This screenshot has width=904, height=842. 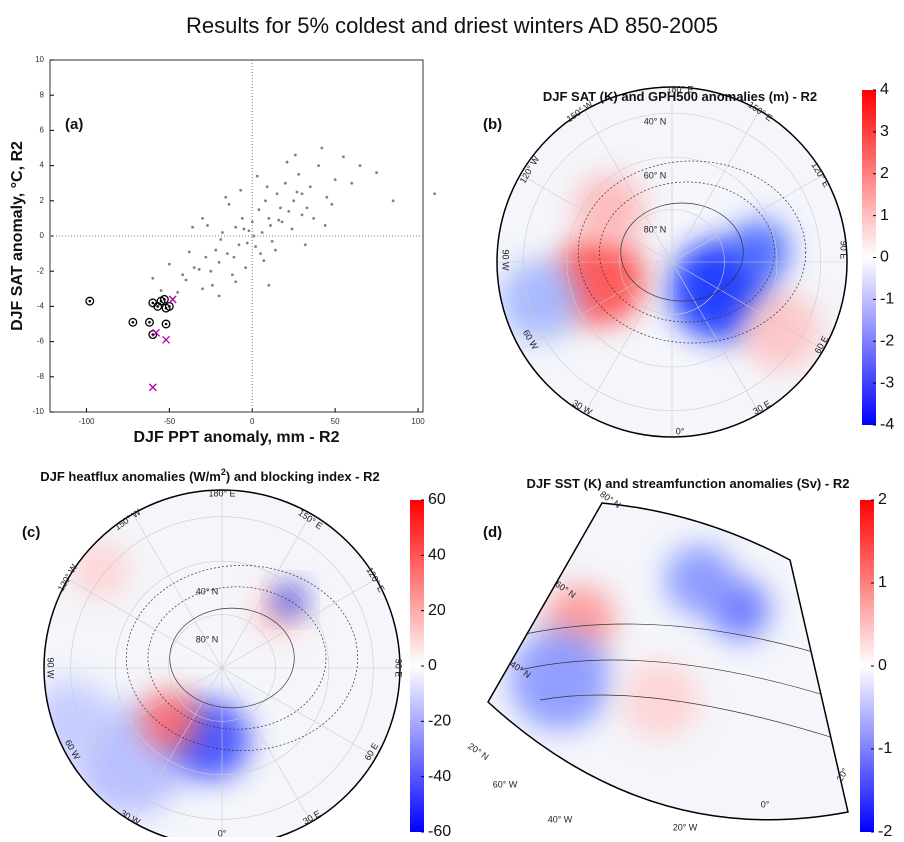 I want to click on map-field, so click(x=668, y=661).